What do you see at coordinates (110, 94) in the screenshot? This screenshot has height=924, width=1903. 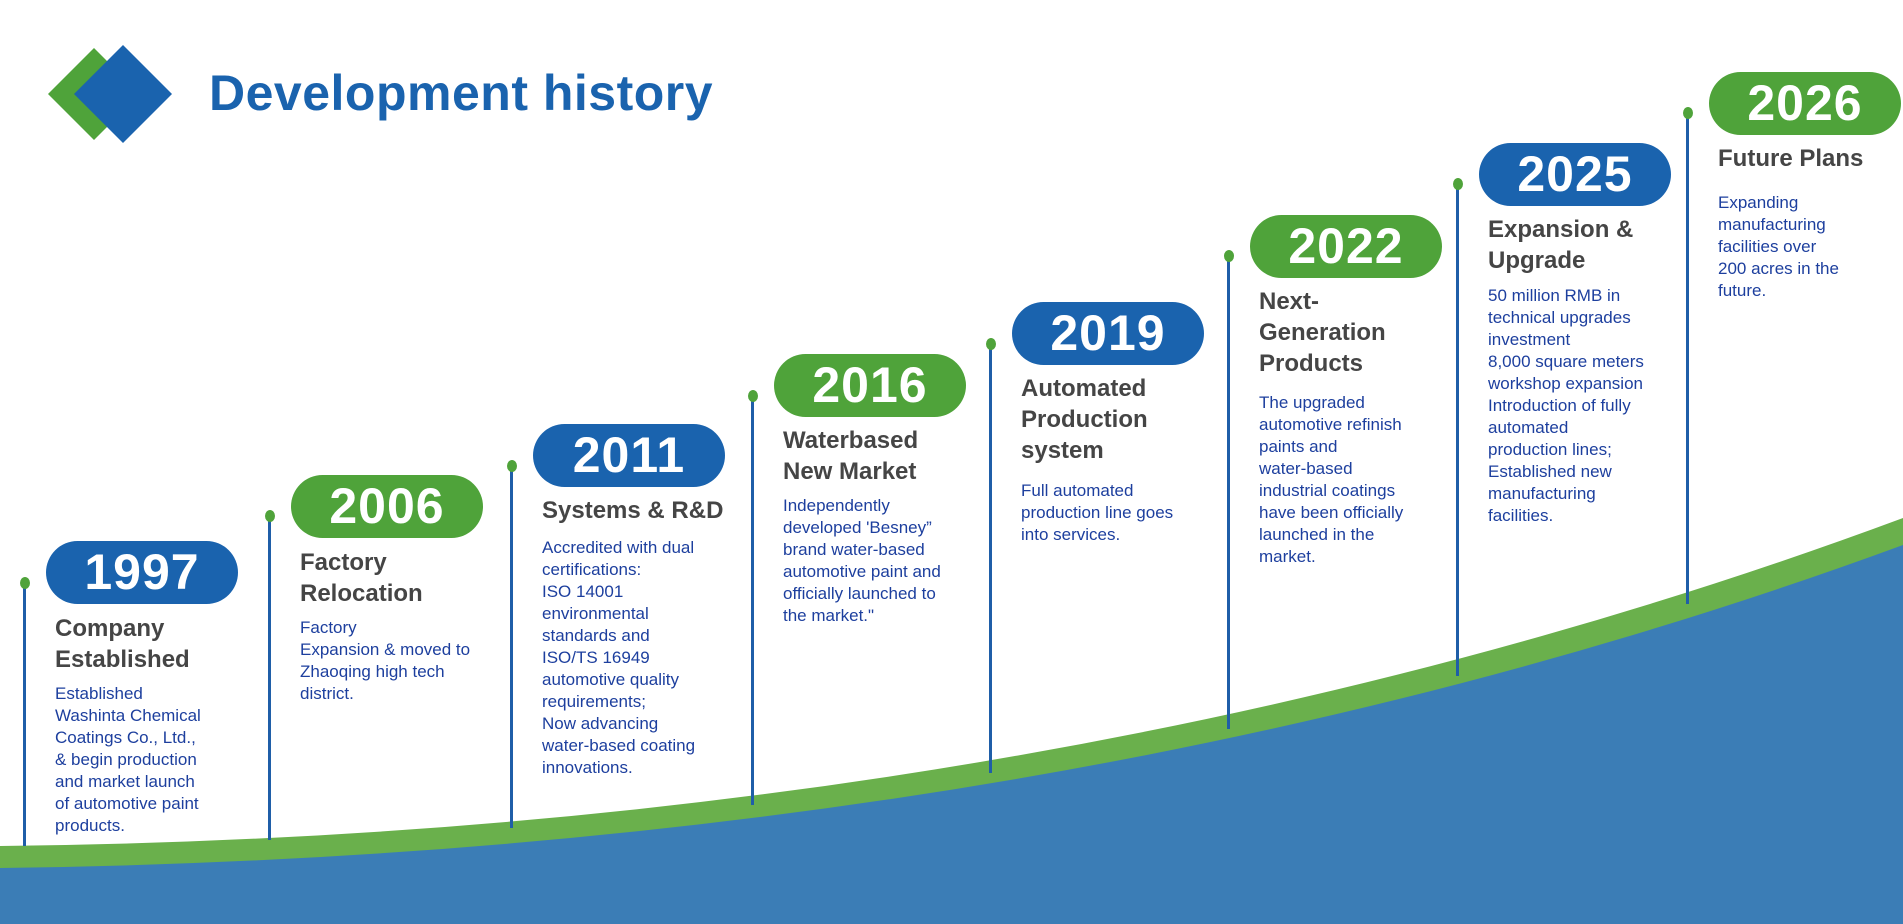 I see `double-diamond-logo-icon` at bounding box center [110, 94].